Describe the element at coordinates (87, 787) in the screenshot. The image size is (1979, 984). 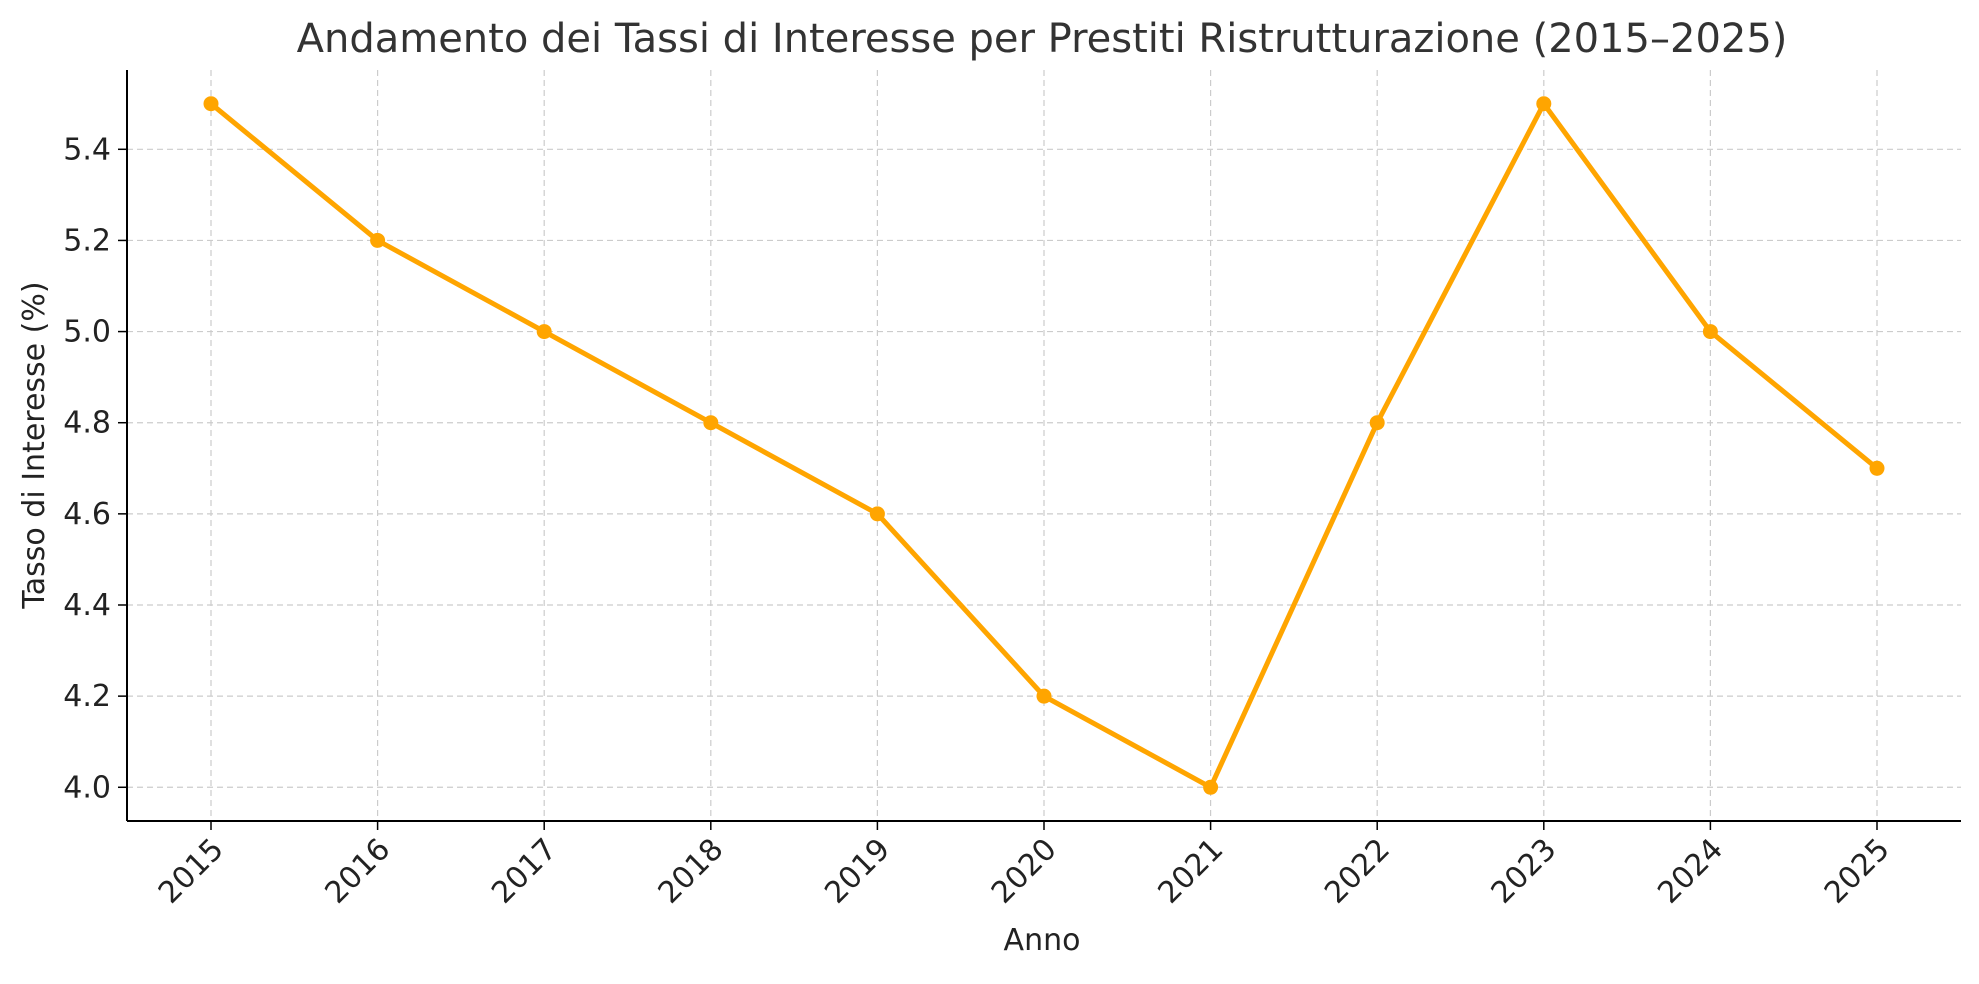
I see `y-tick-label: 4.0` at that location.